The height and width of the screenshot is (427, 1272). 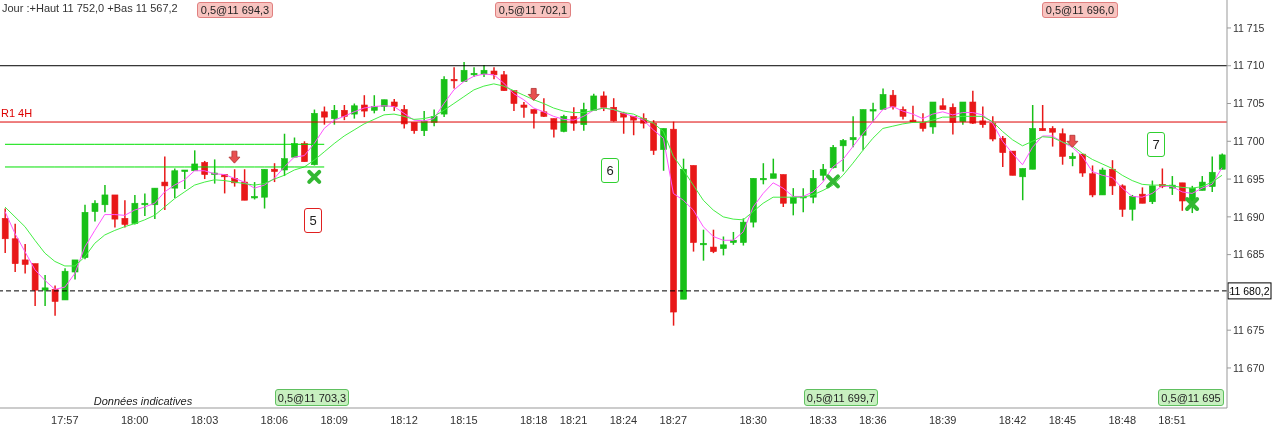 I want to click on x-tick-label: 18:36, so click(x=873, y=419).